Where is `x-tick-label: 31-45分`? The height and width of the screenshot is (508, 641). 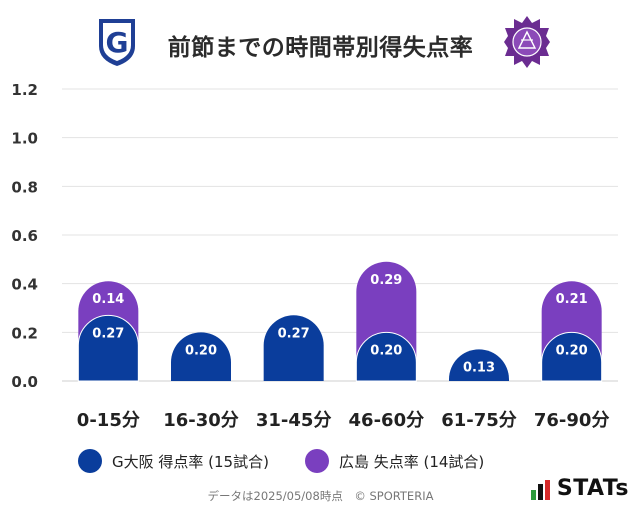
x-tick-label: 31-45分 is located at coordinates (294, 420).